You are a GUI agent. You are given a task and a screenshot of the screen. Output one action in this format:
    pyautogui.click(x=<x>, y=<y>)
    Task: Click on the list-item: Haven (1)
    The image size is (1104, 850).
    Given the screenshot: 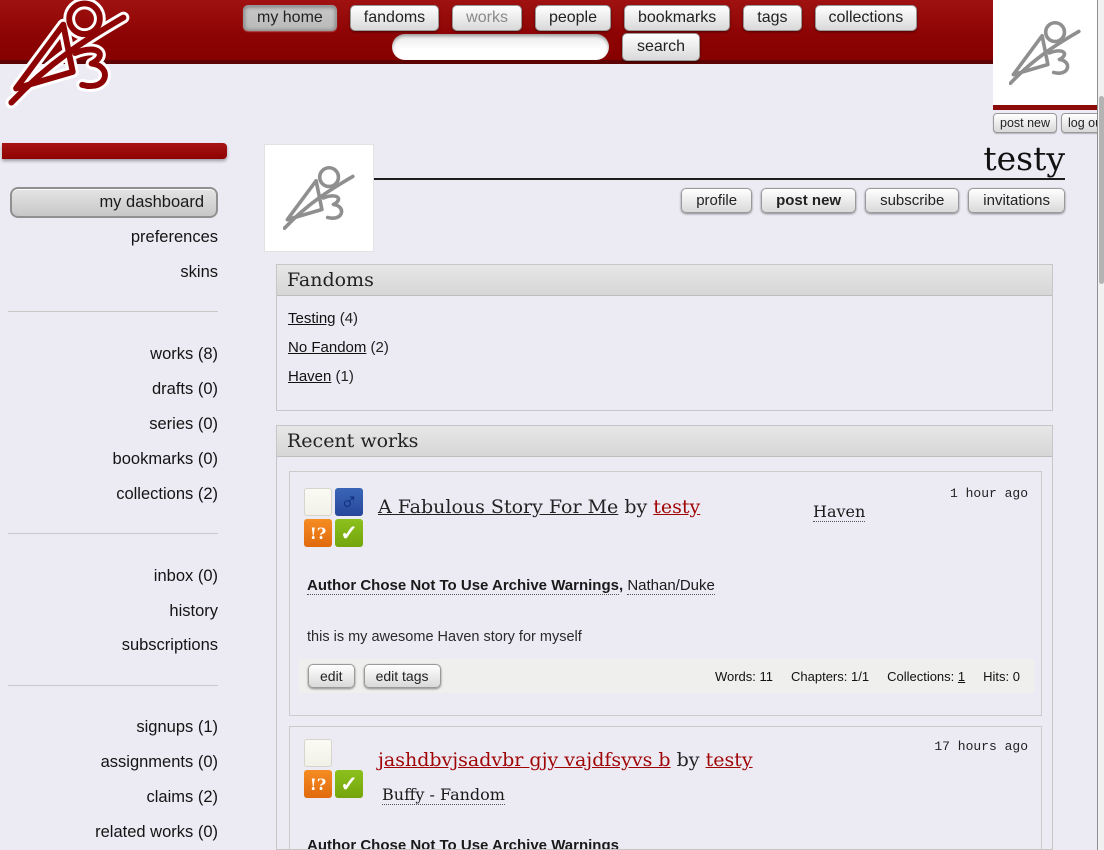 What is the action you would take?
    pyautogui.click(x=670, y=376)
    